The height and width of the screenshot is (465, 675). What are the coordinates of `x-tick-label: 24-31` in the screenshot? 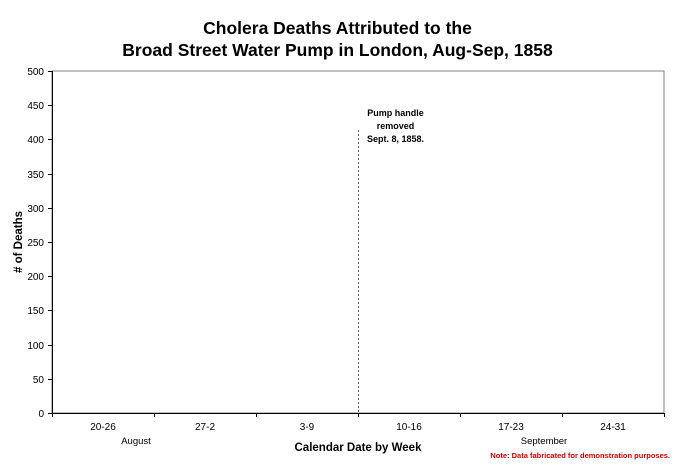 It's located at (613, 427).